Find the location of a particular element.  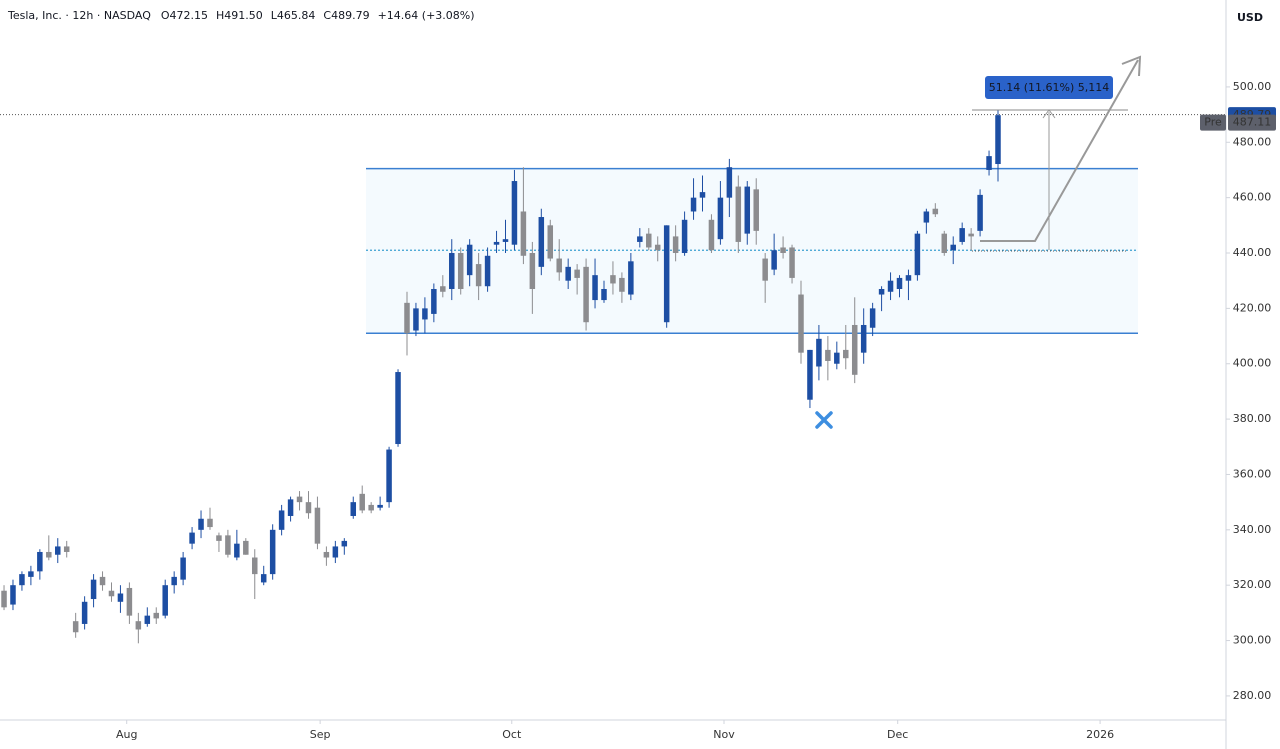

measure-box is located at coordinates (1049, 87).